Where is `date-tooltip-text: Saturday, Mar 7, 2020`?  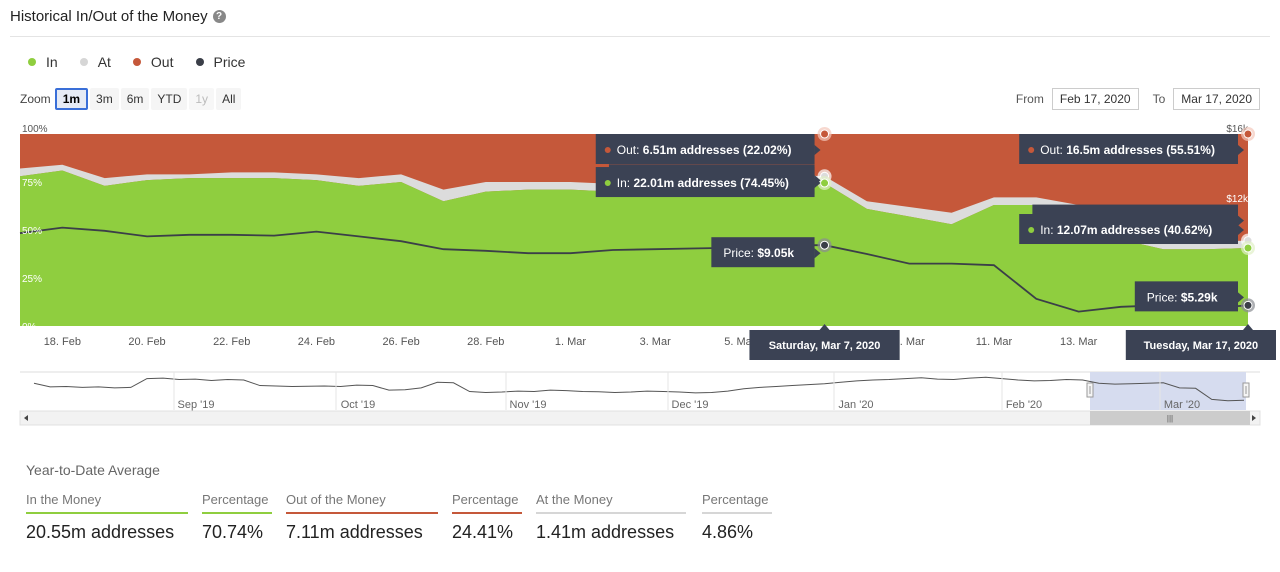 date-tooltip-text: Saturday, Mar 7, 2020 is located at coordinates (825, 346).